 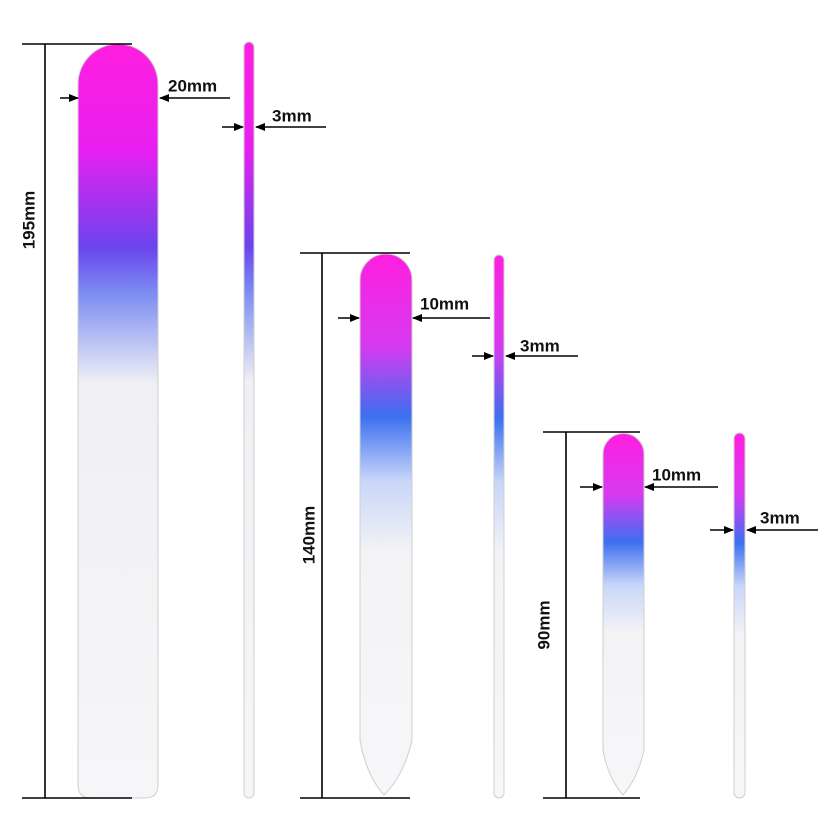 What do you see at coordinates (28, 220) in the screenshot?
I see `length-label: 195mm` at bounding box center [28, 220].